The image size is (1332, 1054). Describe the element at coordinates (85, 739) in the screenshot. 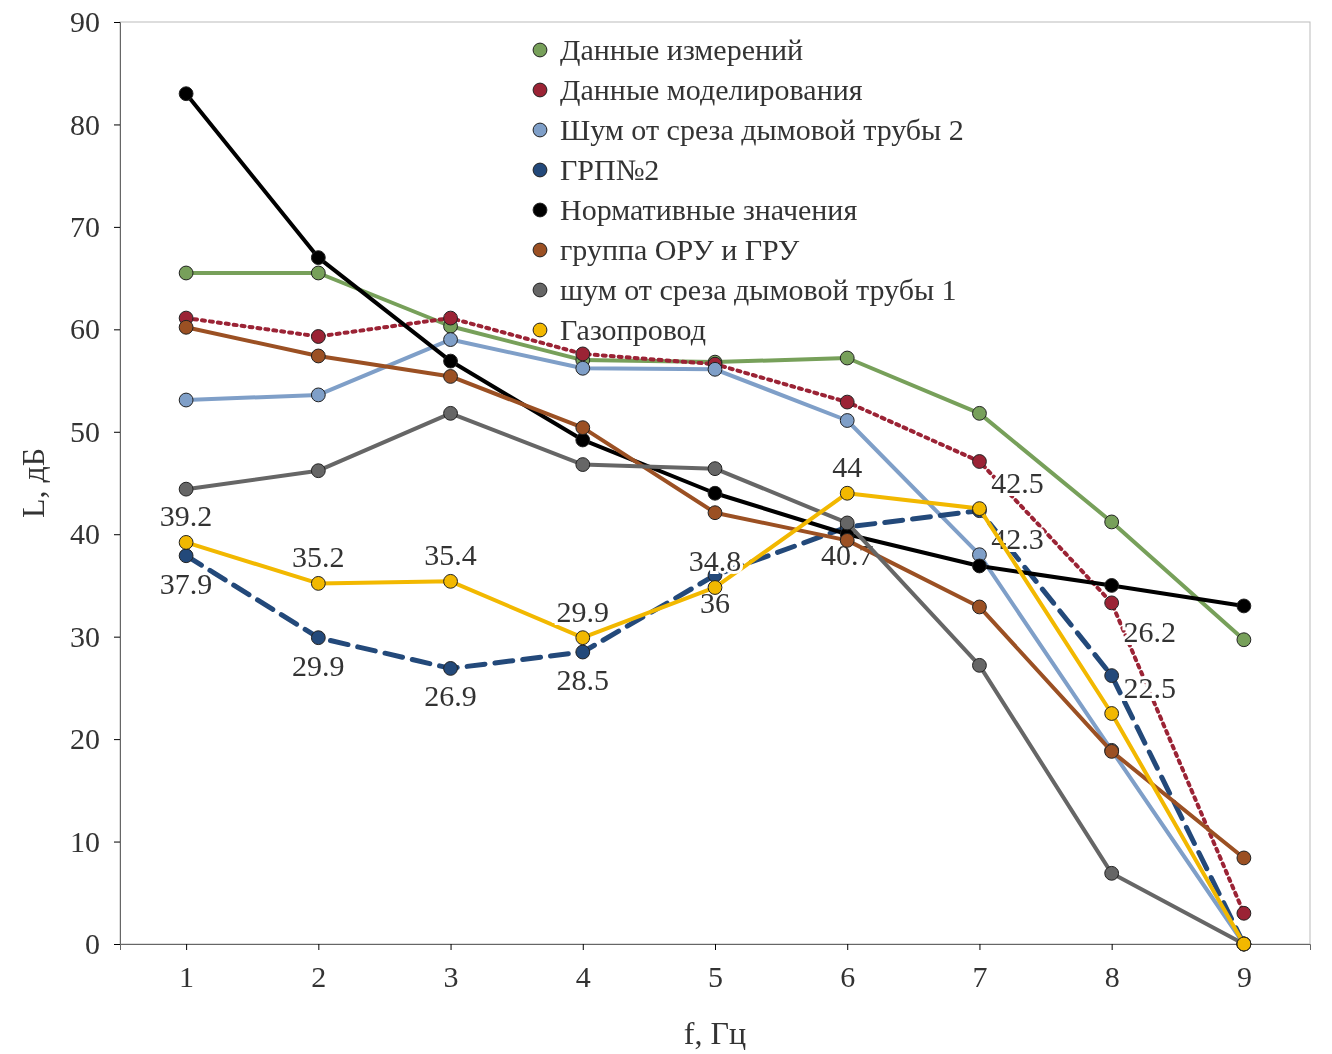

I see `y-tick-label: 20` at that location.